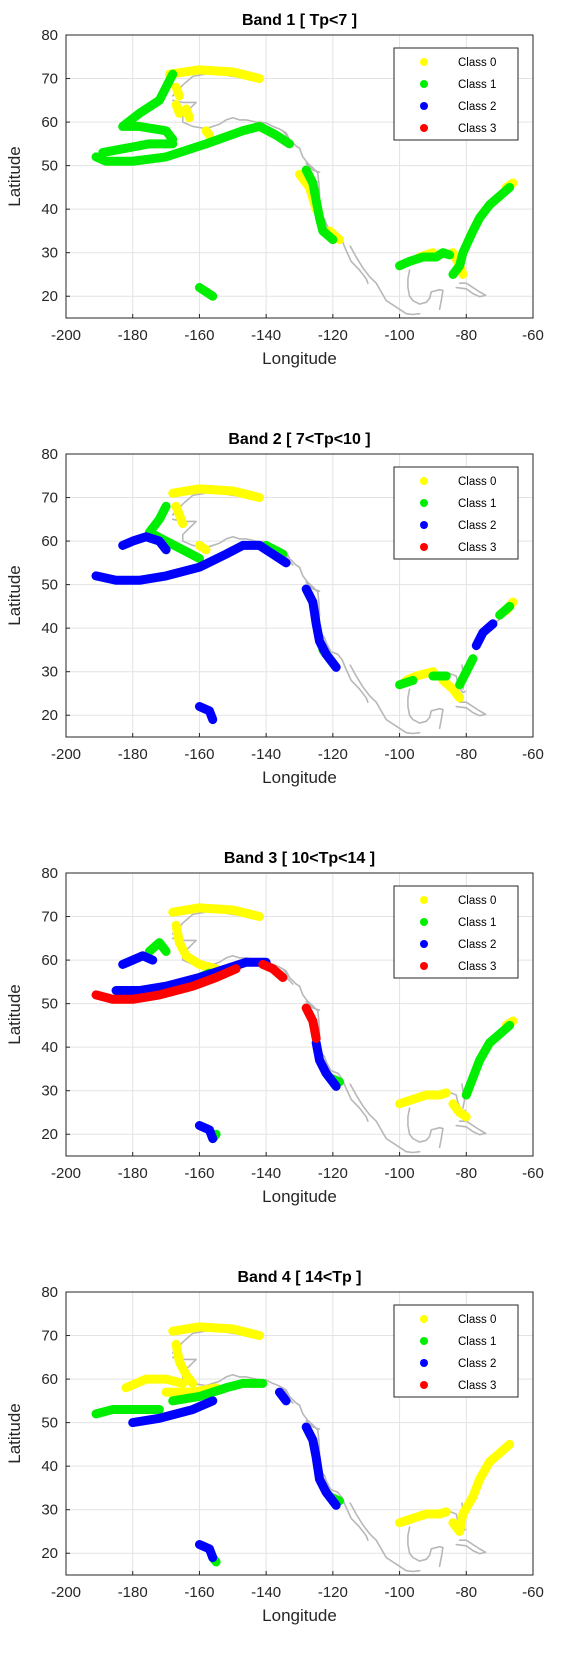 Image resolution: width=587 pixels, height=1676 pixels. I want to click on x-tick-label: -60, so click(533, 754).